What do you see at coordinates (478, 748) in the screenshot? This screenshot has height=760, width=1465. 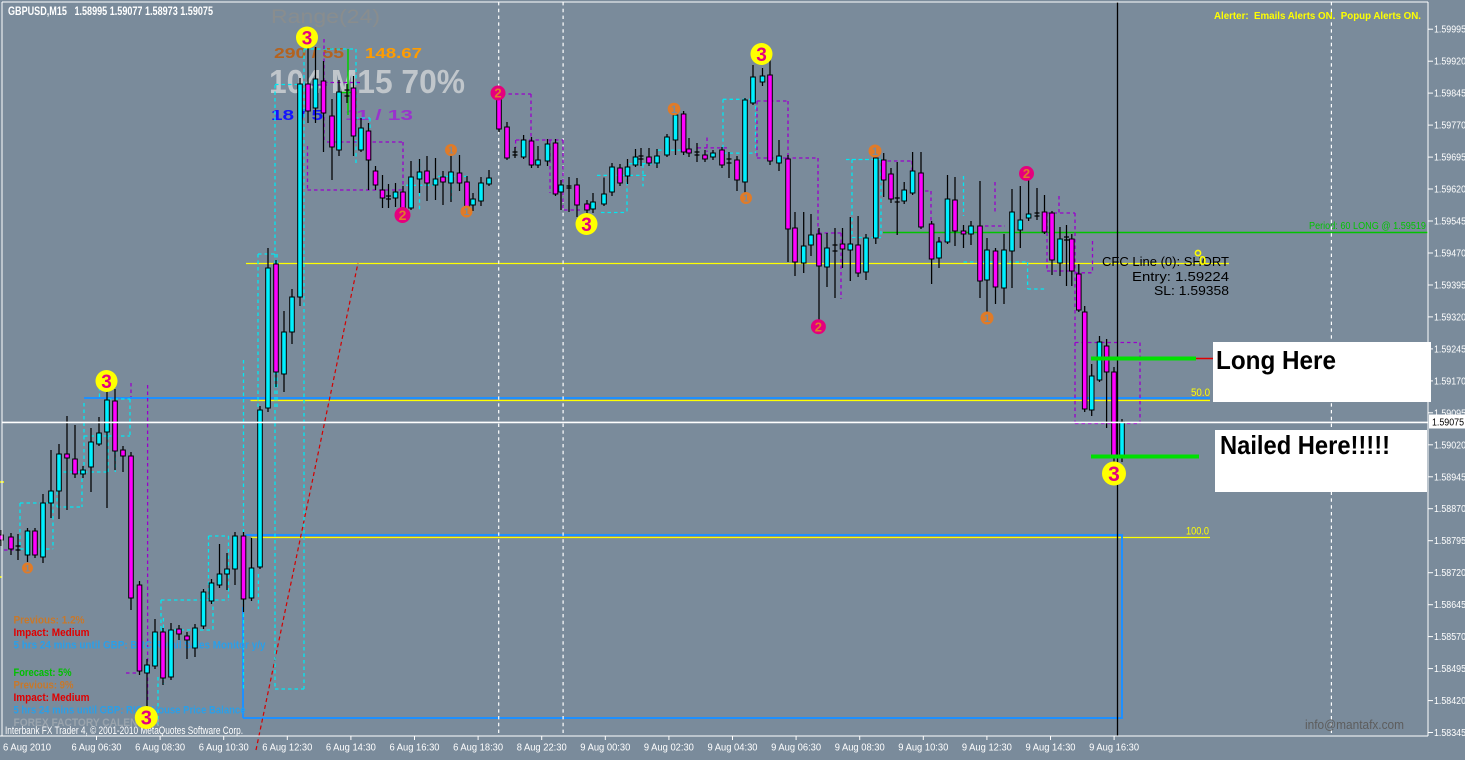 I see `svg-text: 6 Aug 18:30` at bounding box center [478, 748].